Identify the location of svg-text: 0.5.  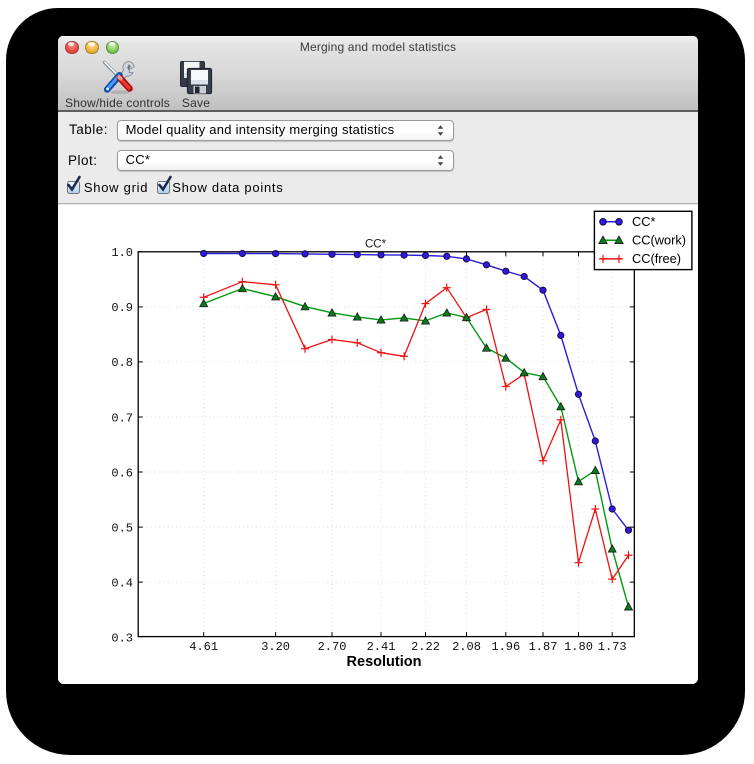
(122, 528).